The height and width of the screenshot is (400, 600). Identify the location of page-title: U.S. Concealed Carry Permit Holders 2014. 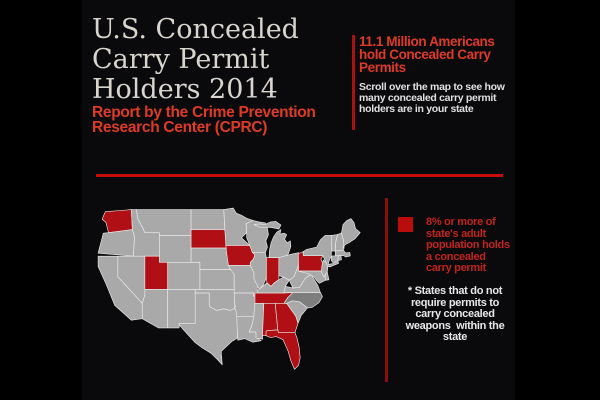
(195, 60).